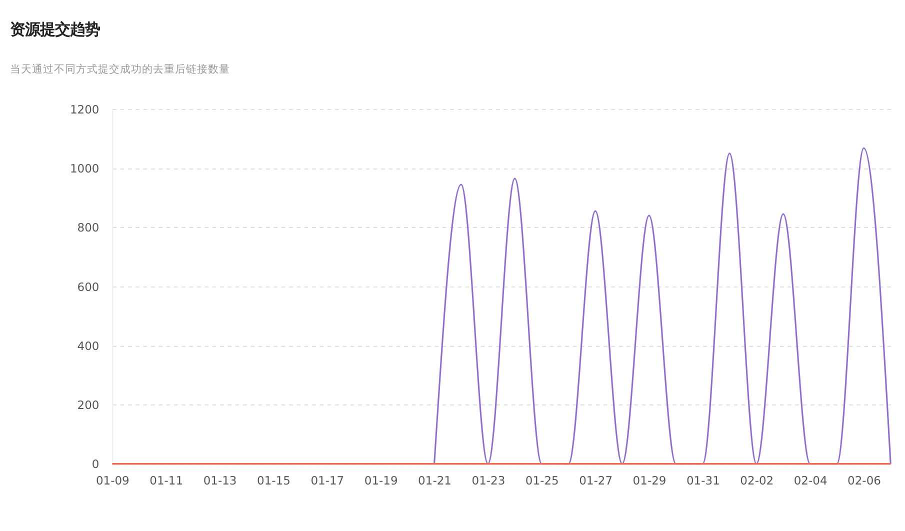 Image resolution: width=905 pixels, height=531 pixels. Describe the element at coordinates (220, 480) in the screenshot. I see `x-tick-label: 01-13` at that location.